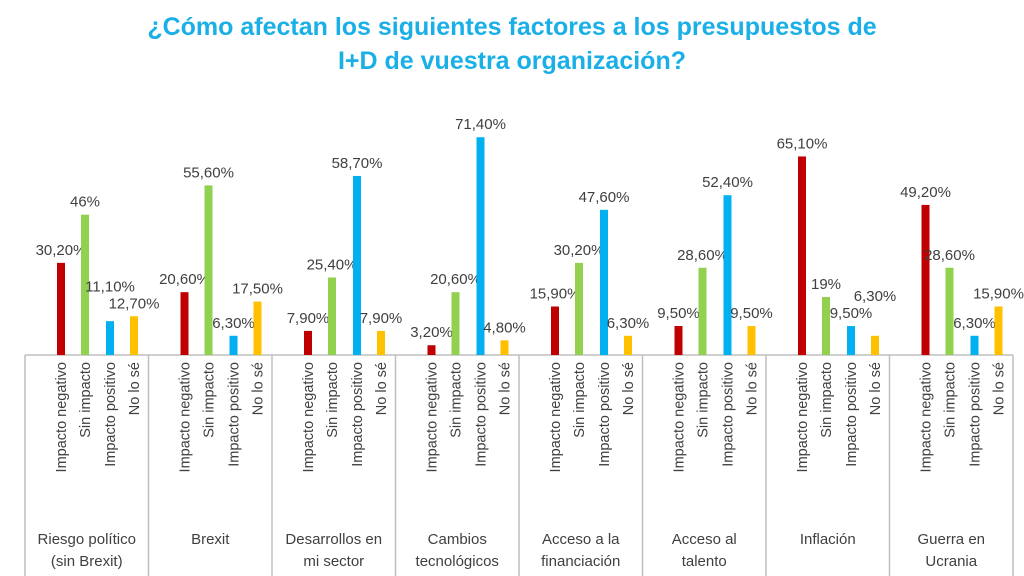 This screenshot has height=576, width=1024. Describe the element at coordinates (431, 332) in the screenshot. I see `data-label: 3,20%` at that location.